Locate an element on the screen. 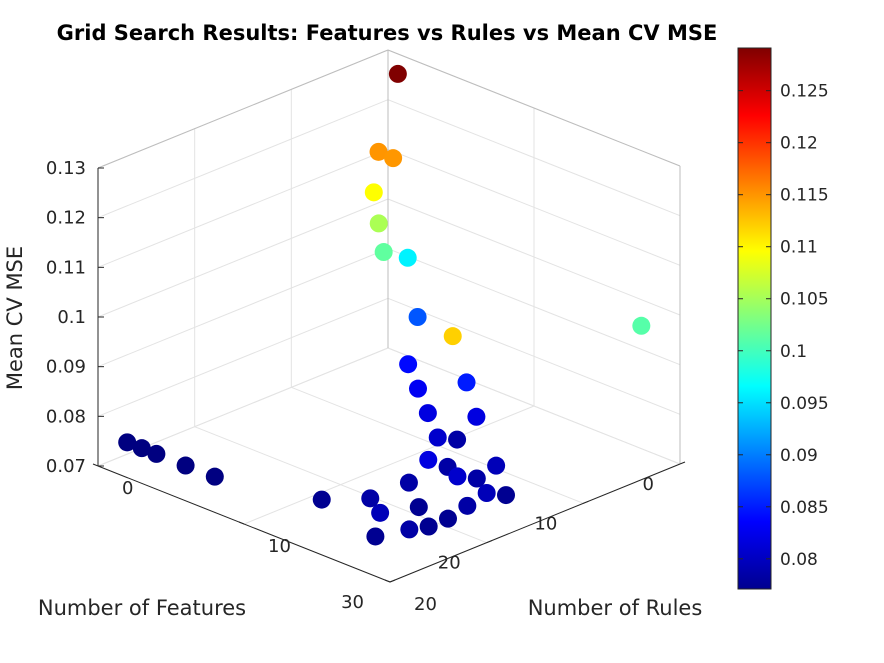 The width and height of the screenshot is (884, 663). colorbar-tick-label: 0.12 is located at coordinates (799, 144).